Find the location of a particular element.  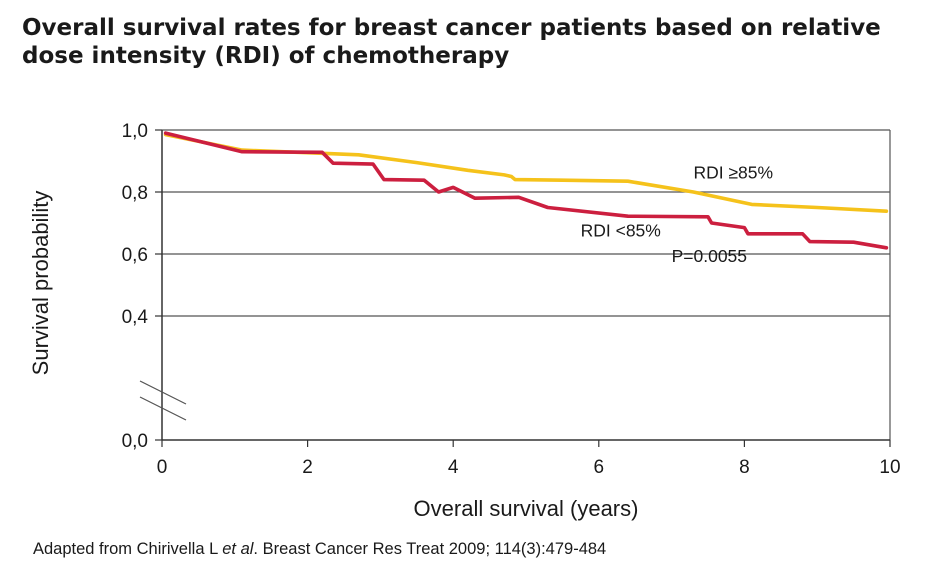

chart-title-line-2: dose intensity (RDI) of chemotherapy is located at coordinates (266, 56).